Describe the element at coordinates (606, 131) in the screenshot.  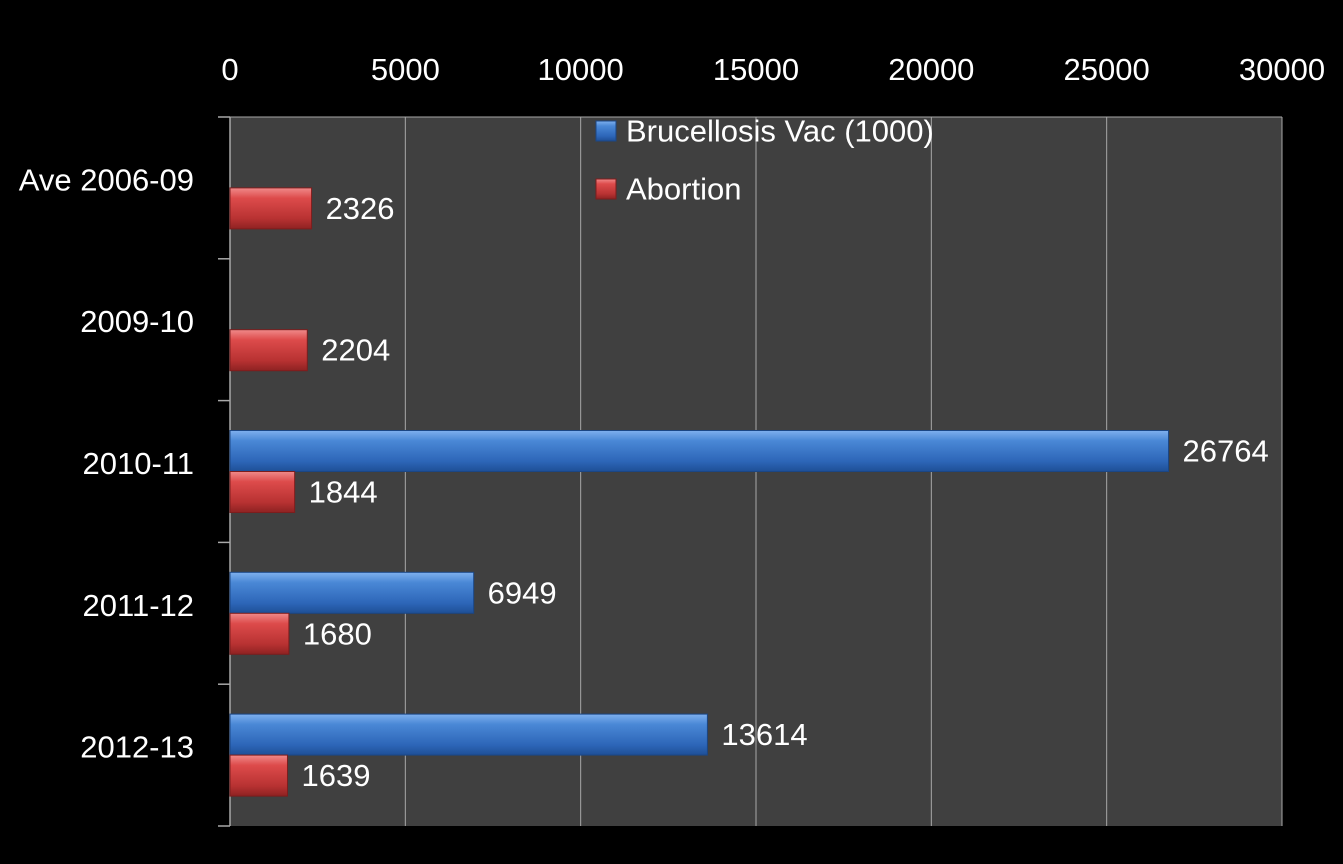
I see `legend-swatch-brucellosis-vac` at that location.